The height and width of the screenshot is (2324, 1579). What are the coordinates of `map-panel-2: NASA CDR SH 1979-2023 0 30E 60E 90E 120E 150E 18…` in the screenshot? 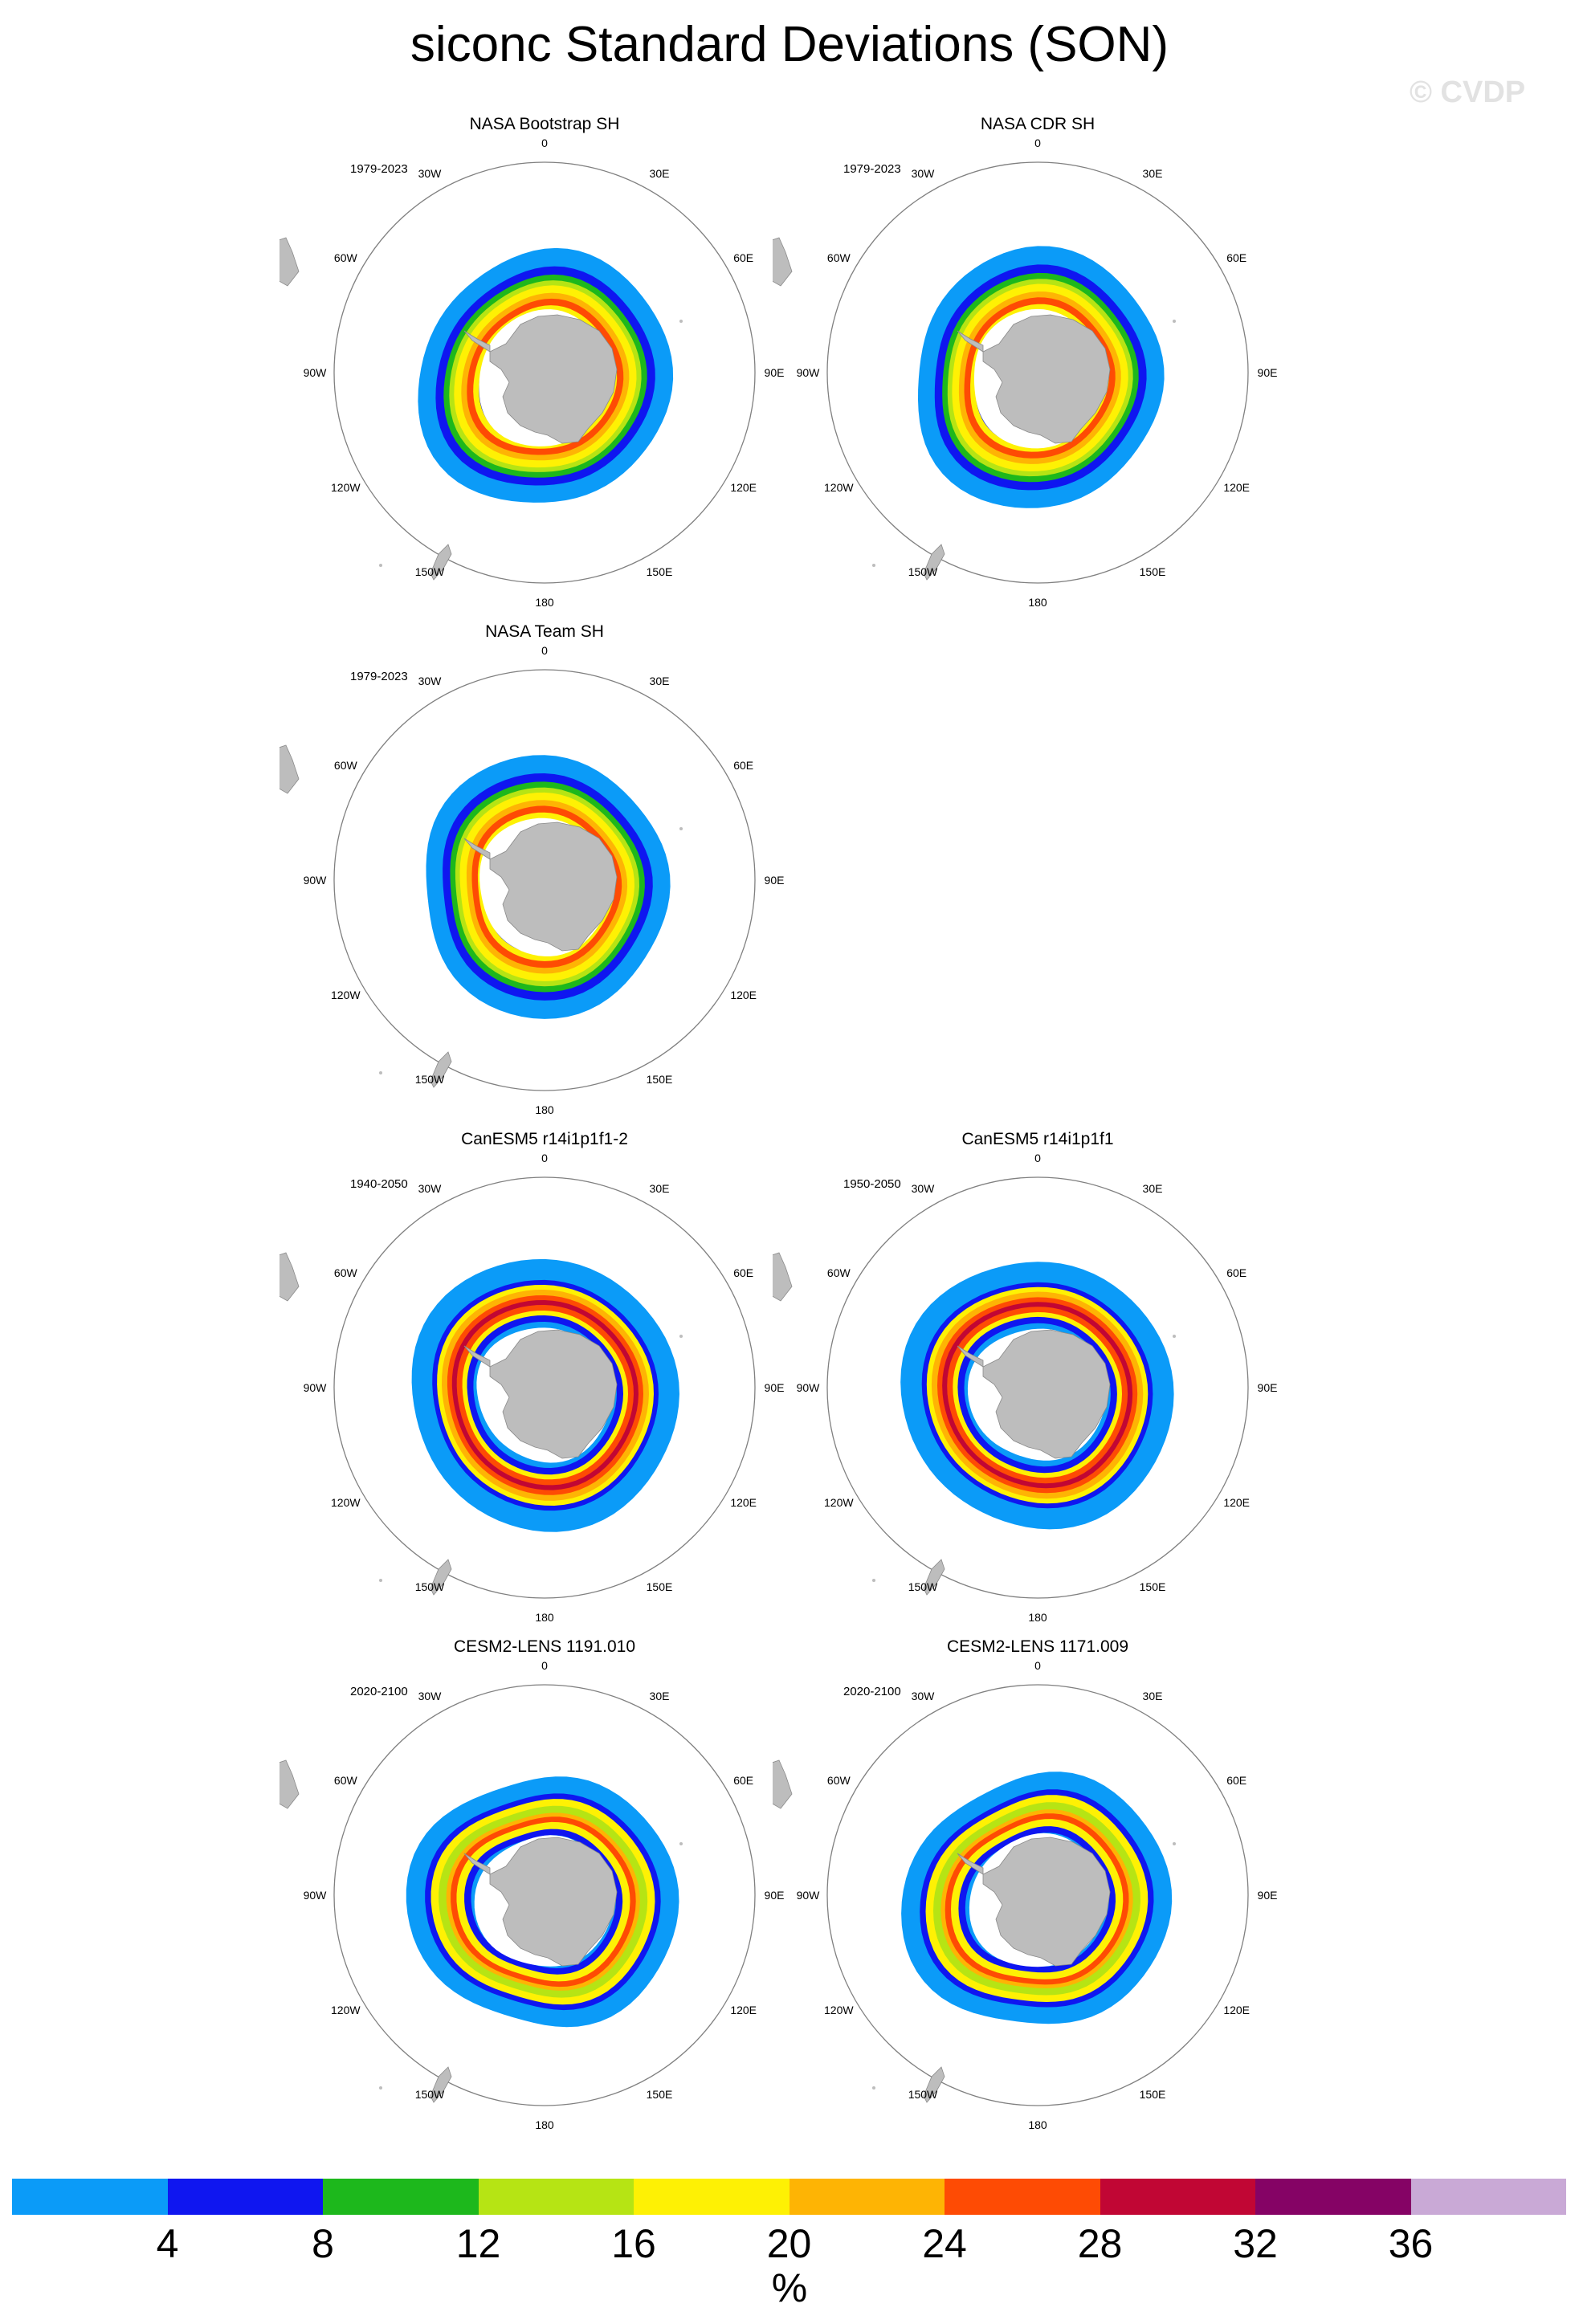 It's located at (1038, 362).